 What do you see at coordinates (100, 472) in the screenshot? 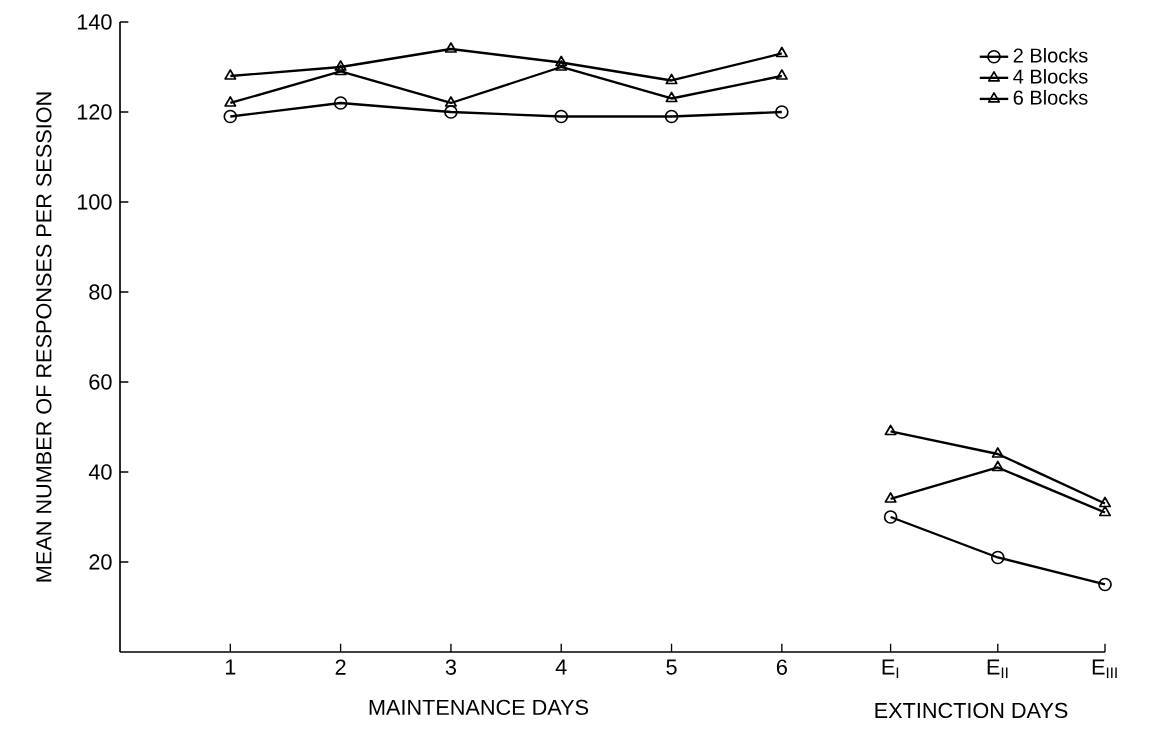
I see `y-tick-label: 40` at bounding box center [100, 472].